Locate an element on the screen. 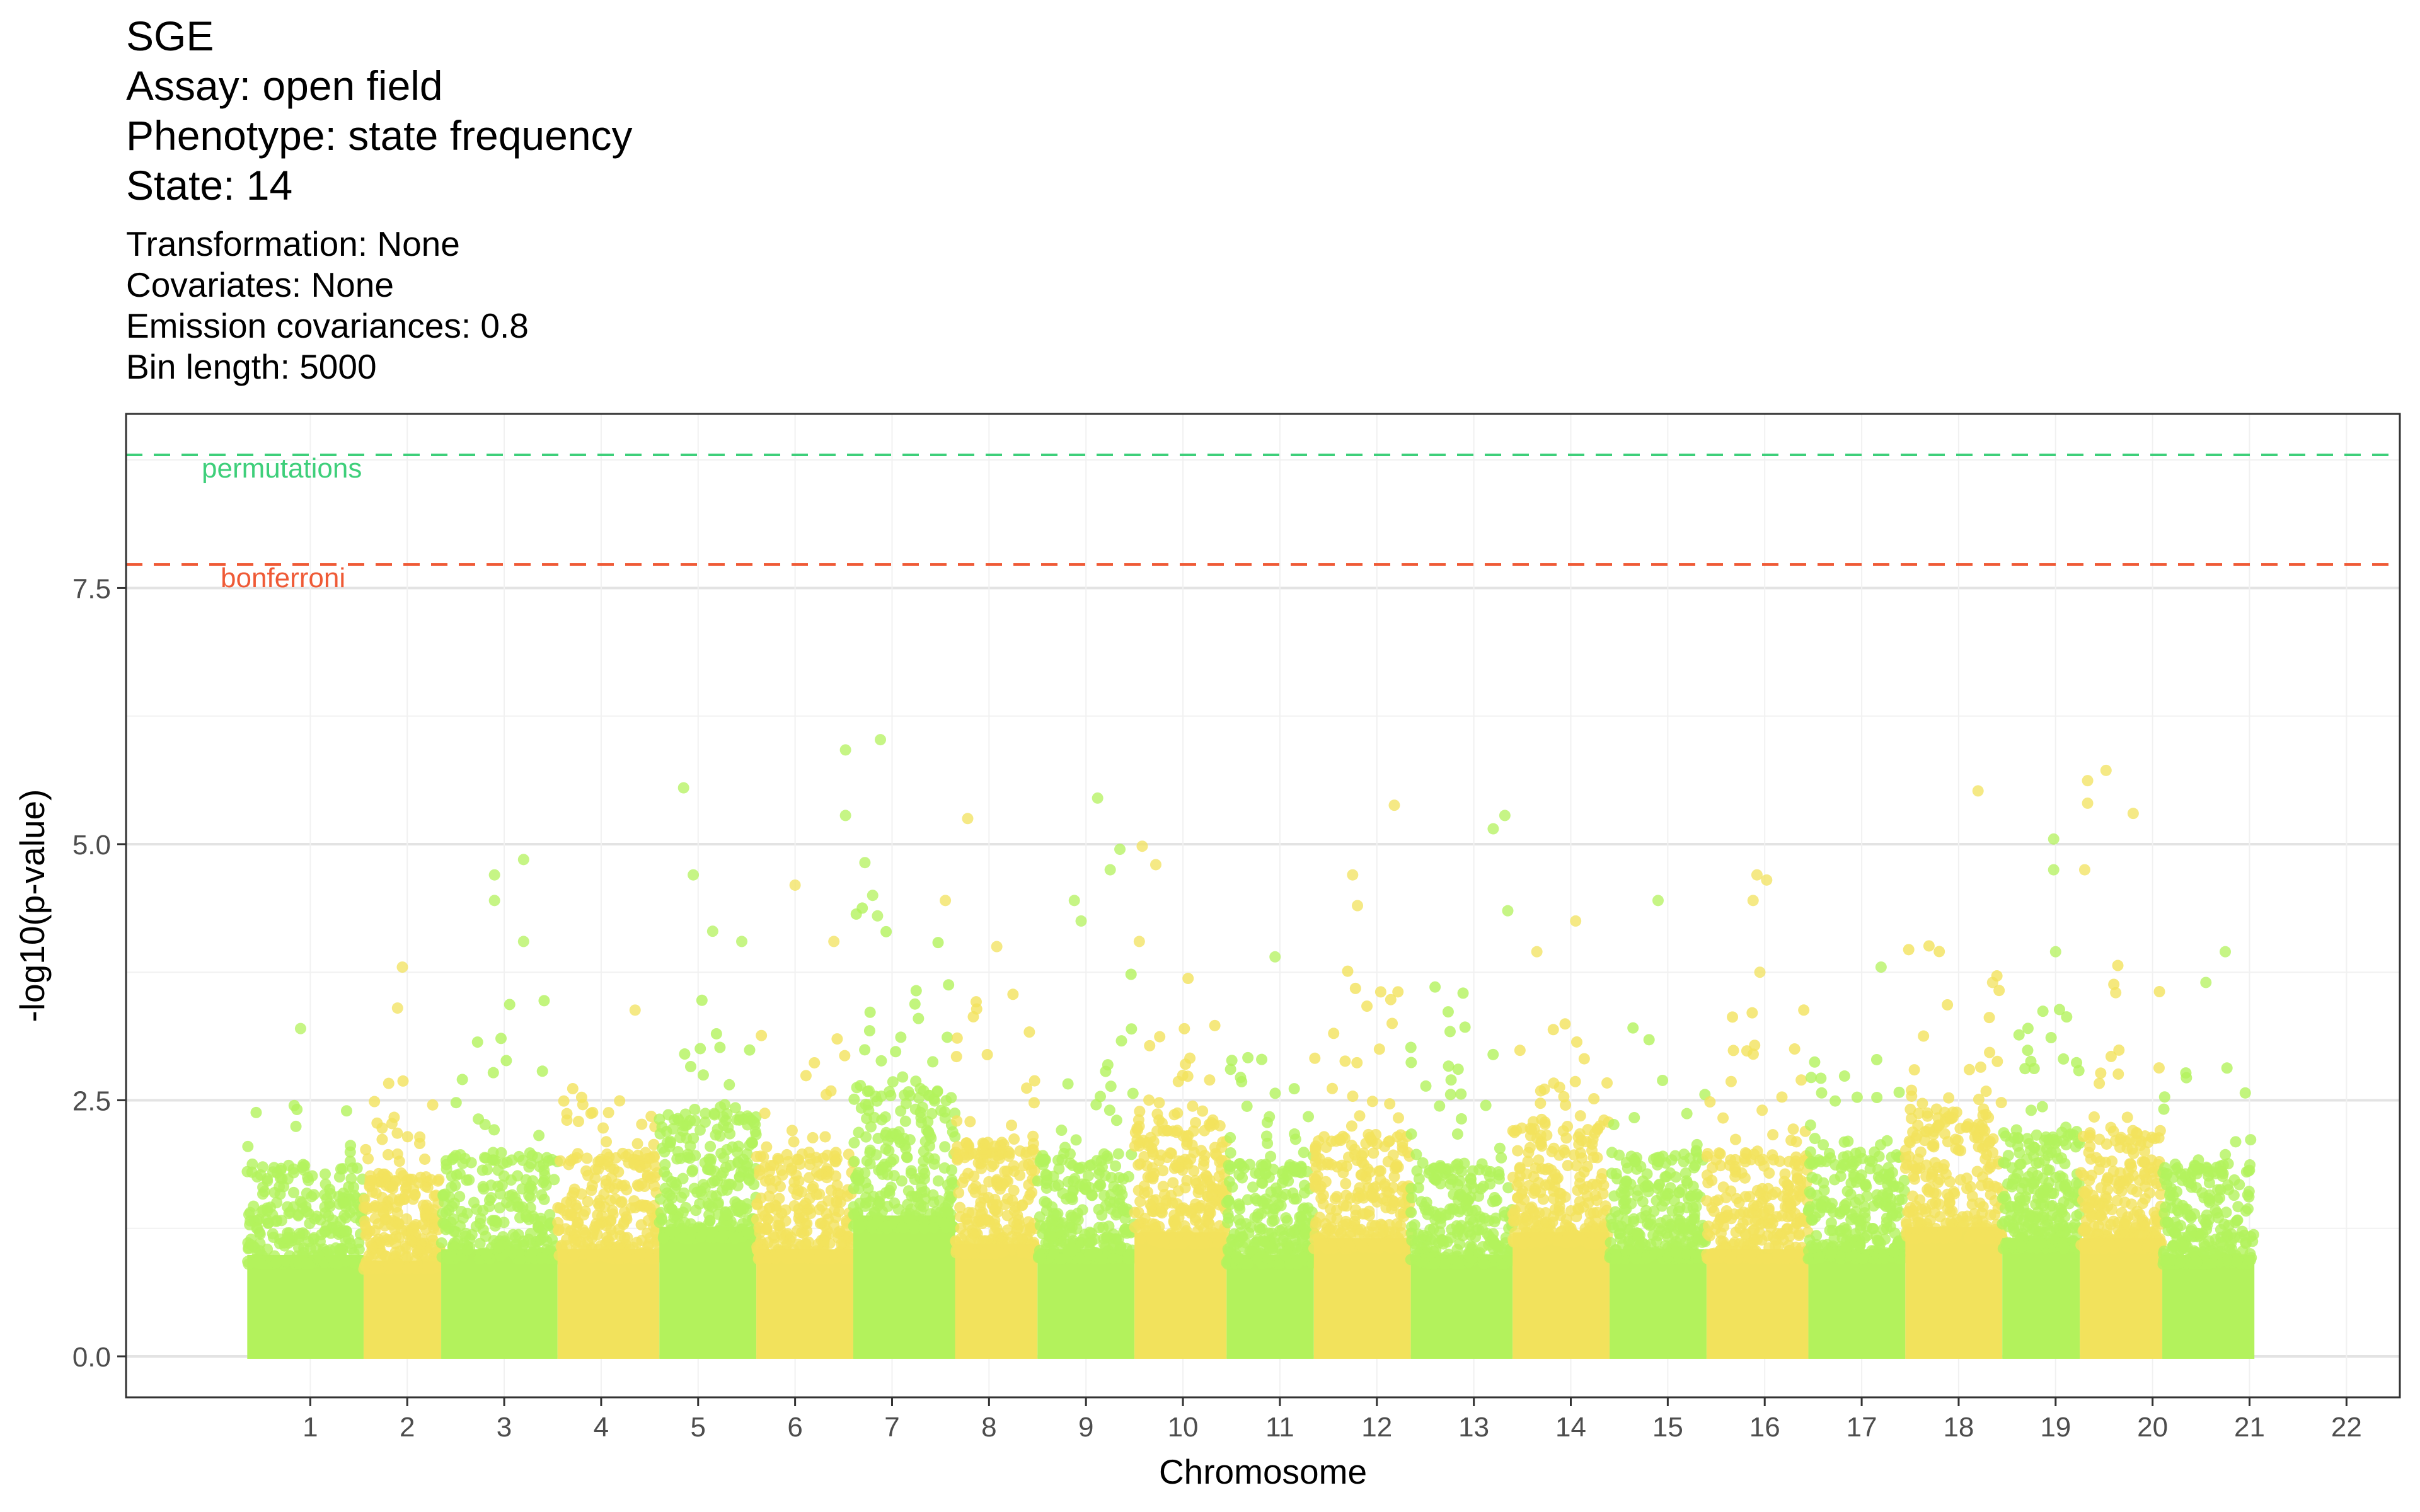  chromosome-6-points is located at coordinates (805, 1119).